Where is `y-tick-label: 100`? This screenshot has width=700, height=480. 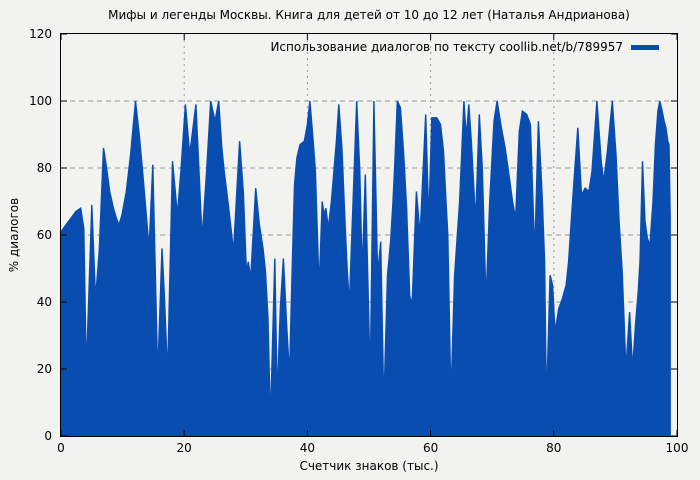
y-tick-label: 100 is located at coordinates (40, 101).